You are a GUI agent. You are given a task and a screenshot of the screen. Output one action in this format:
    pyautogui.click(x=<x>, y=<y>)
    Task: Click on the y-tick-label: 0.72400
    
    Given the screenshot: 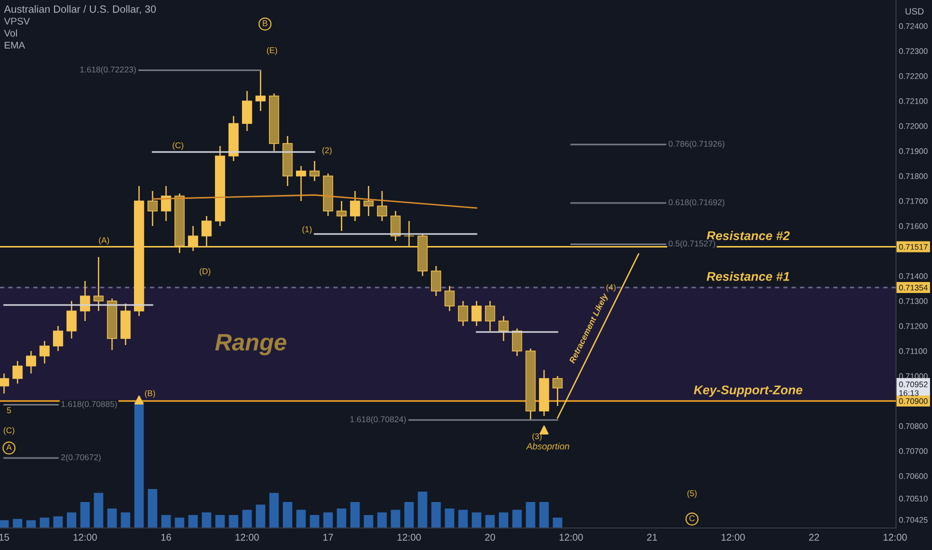 What is the action you would take?
    pyautogui.click(x=913, y=26)
    